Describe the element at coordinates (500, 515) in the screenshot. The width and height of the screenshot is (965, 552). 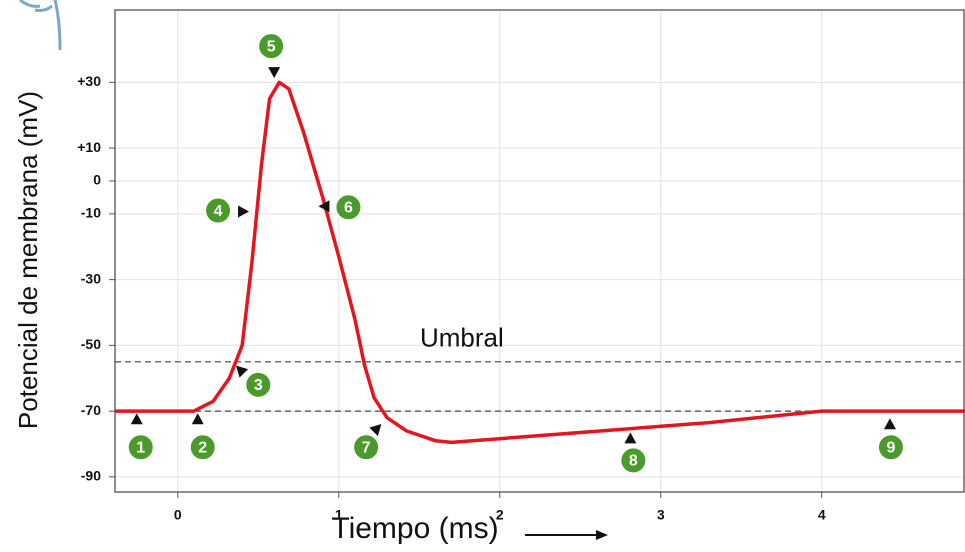
I see `x-tick-label: 2` at that location.